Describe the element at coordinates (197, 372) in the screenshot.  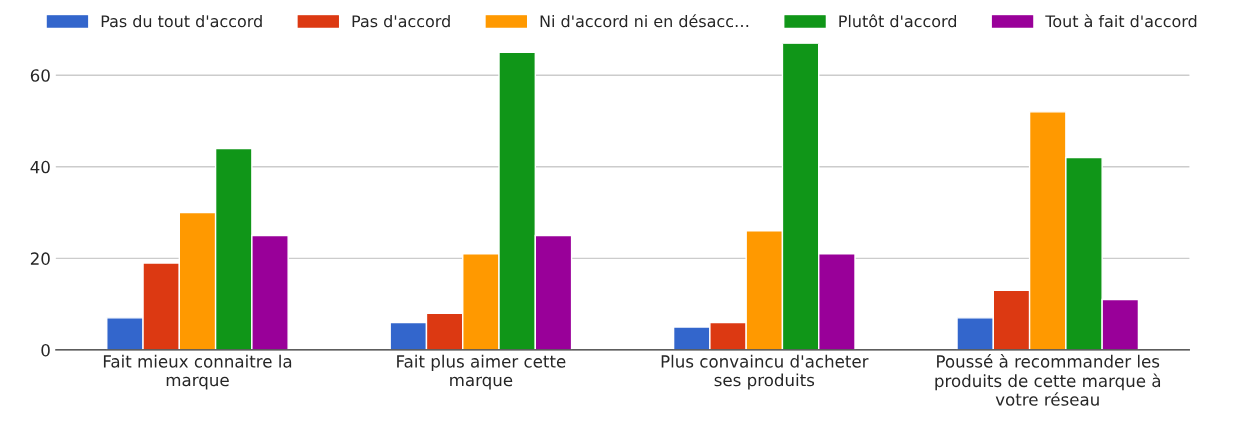
I see `x-tick-label: Fait mieux connaitre la marque` at that location.